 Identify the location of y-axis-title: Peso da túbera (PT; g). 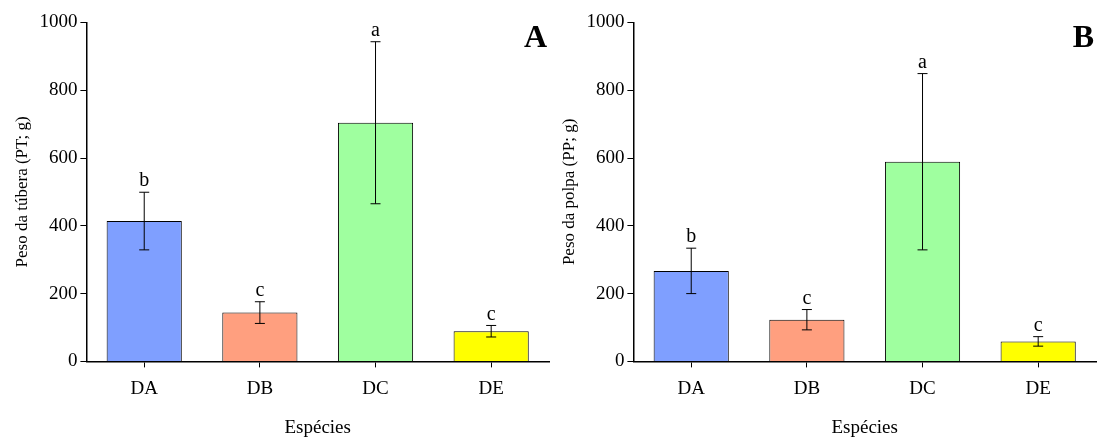
(21, 192).